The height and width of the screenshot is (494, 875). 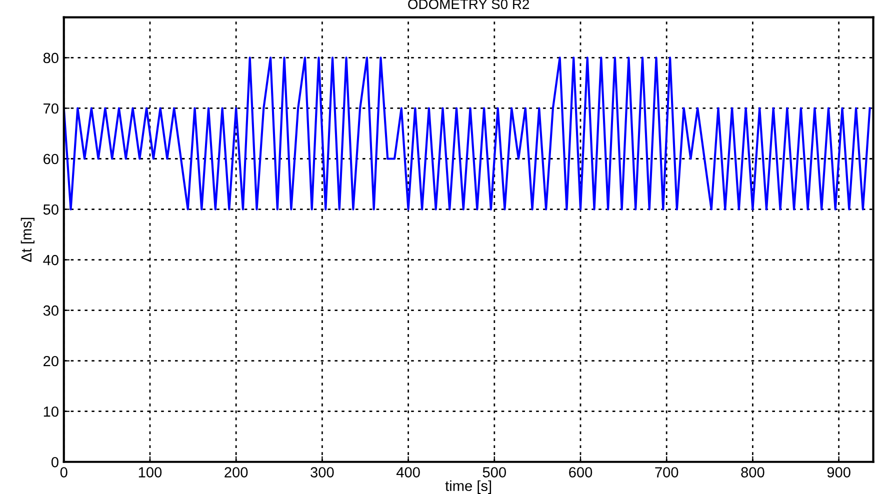 I want to click on x-tick-label: 300, so click(x=322, y=472).